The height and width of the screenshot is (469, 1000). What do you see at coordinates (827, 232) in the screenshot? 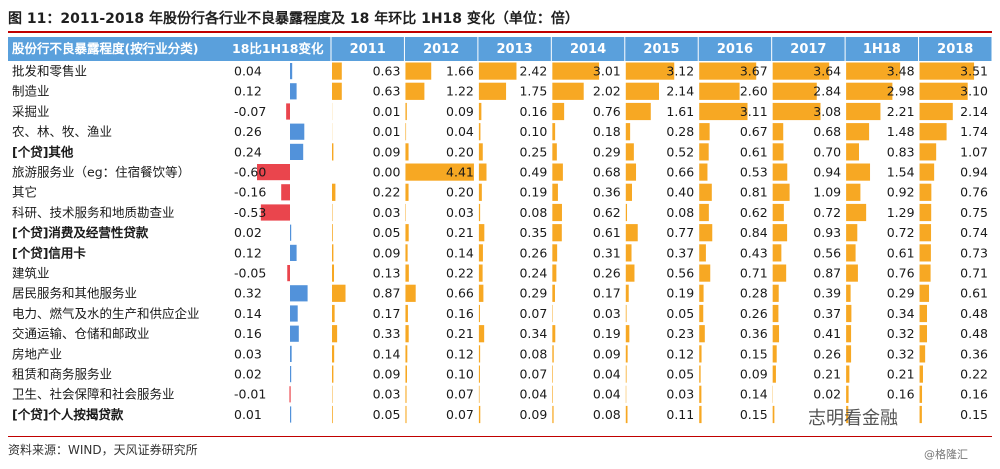
I see `year-value-label: 0.93` at bounding box center [827, 232].